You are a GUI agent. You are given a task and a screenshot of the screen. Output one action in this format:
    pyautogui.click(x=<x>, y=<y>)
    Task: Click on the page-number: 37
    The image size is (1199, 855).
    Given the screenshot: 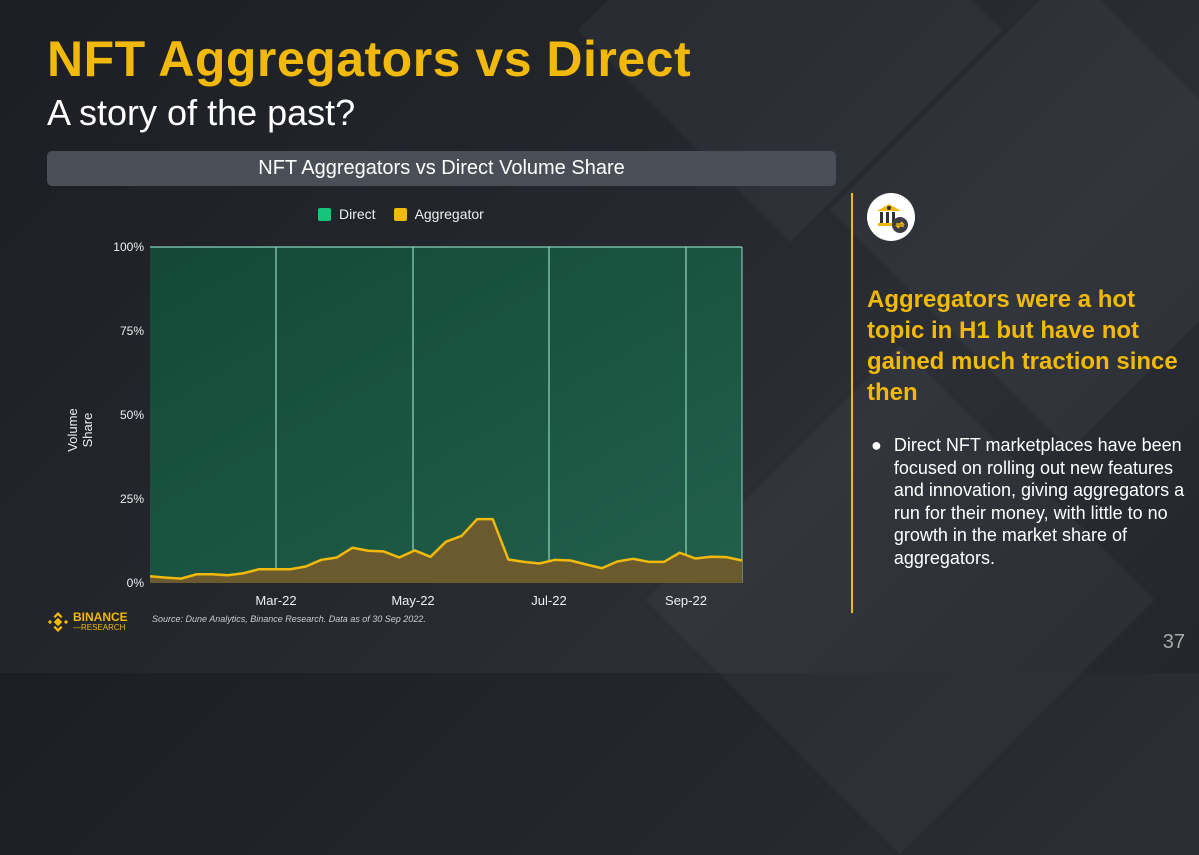 What is the action you would take?
    pyautogui.click(x=1174, y=642)
    